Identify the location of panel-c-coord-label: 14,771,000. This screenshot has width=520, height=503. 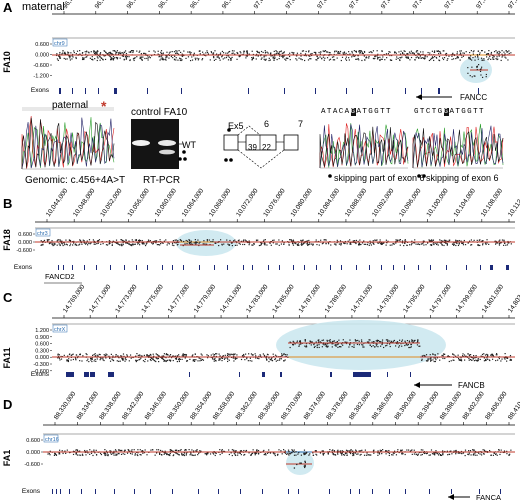
(100, 298).